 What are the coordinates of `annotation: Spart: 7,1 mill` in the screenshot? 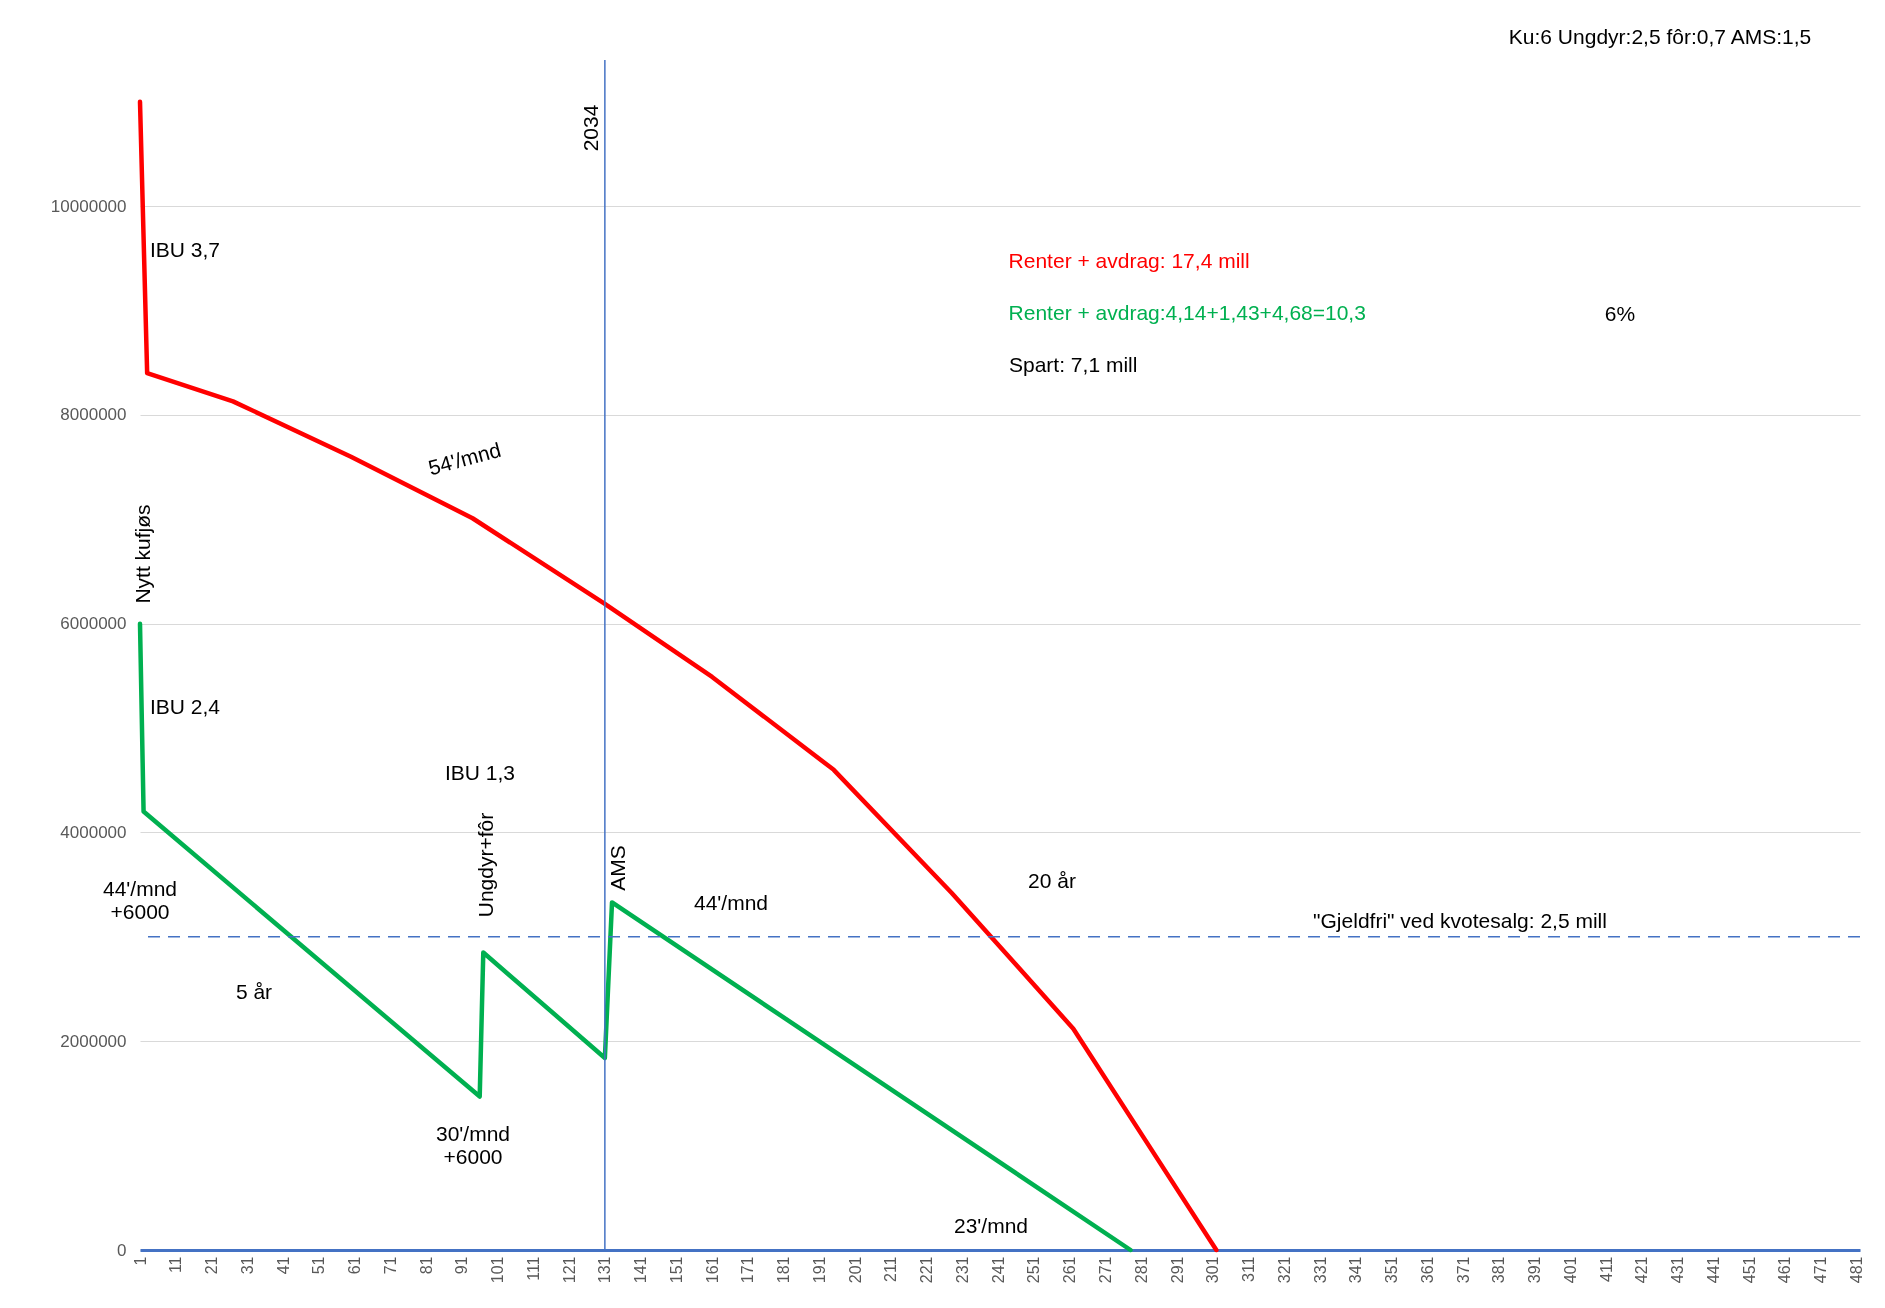 It's located at (1073, 364).